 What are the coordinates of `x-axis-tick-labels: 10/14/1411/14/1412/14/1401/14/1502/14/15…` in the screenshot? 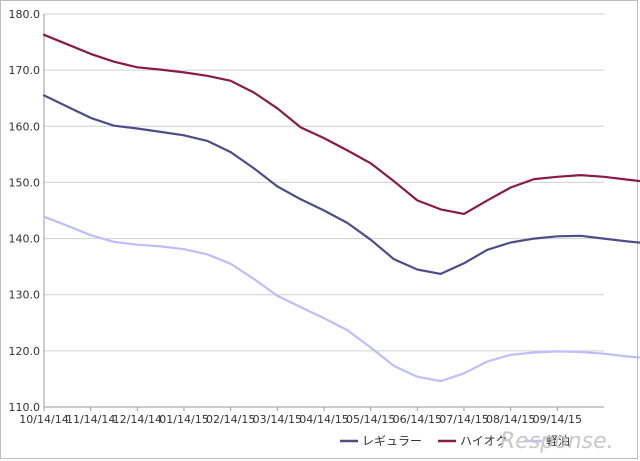 It's located at (300, 419).